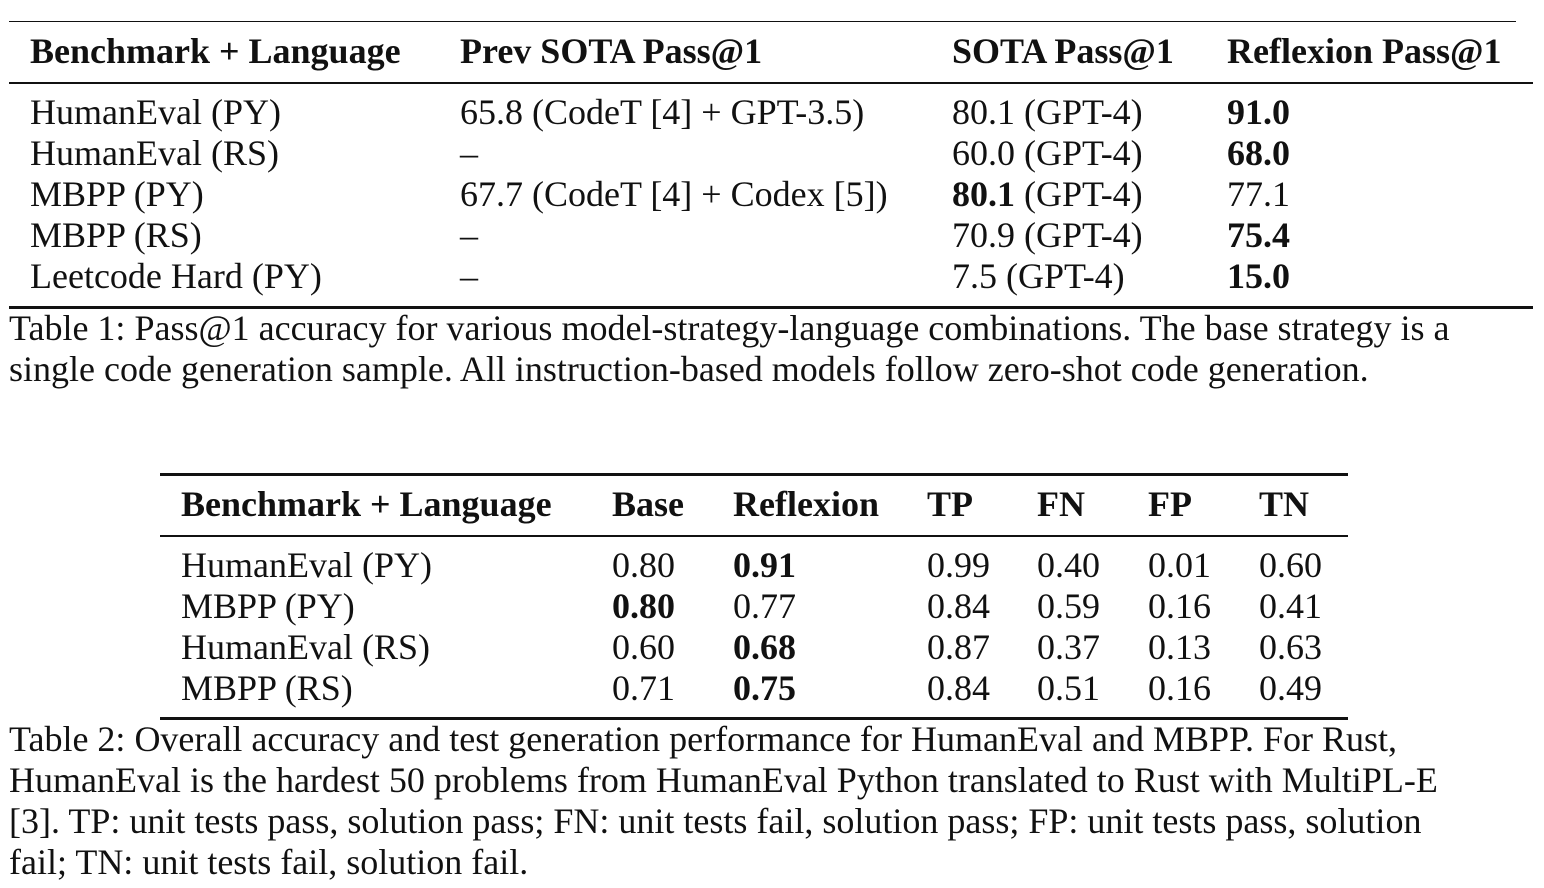  What do you see at coordinates (983, 235) in the screenshot?
I see `table-1-sota-value: 70.9` at bounding box center [983, 235].